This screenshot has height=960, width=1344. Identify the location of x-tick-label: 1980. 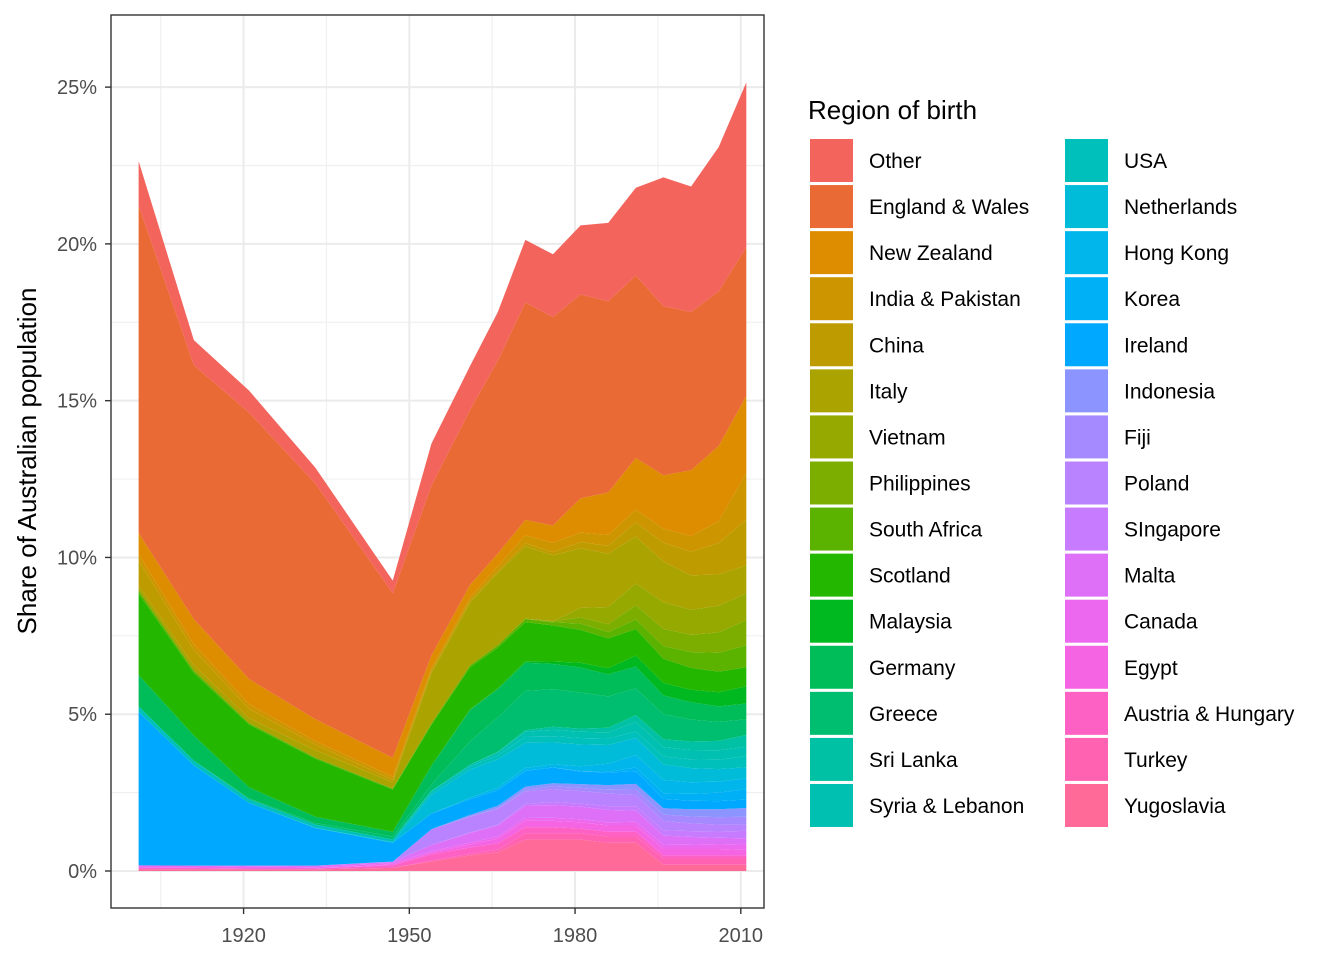
(575, 936).